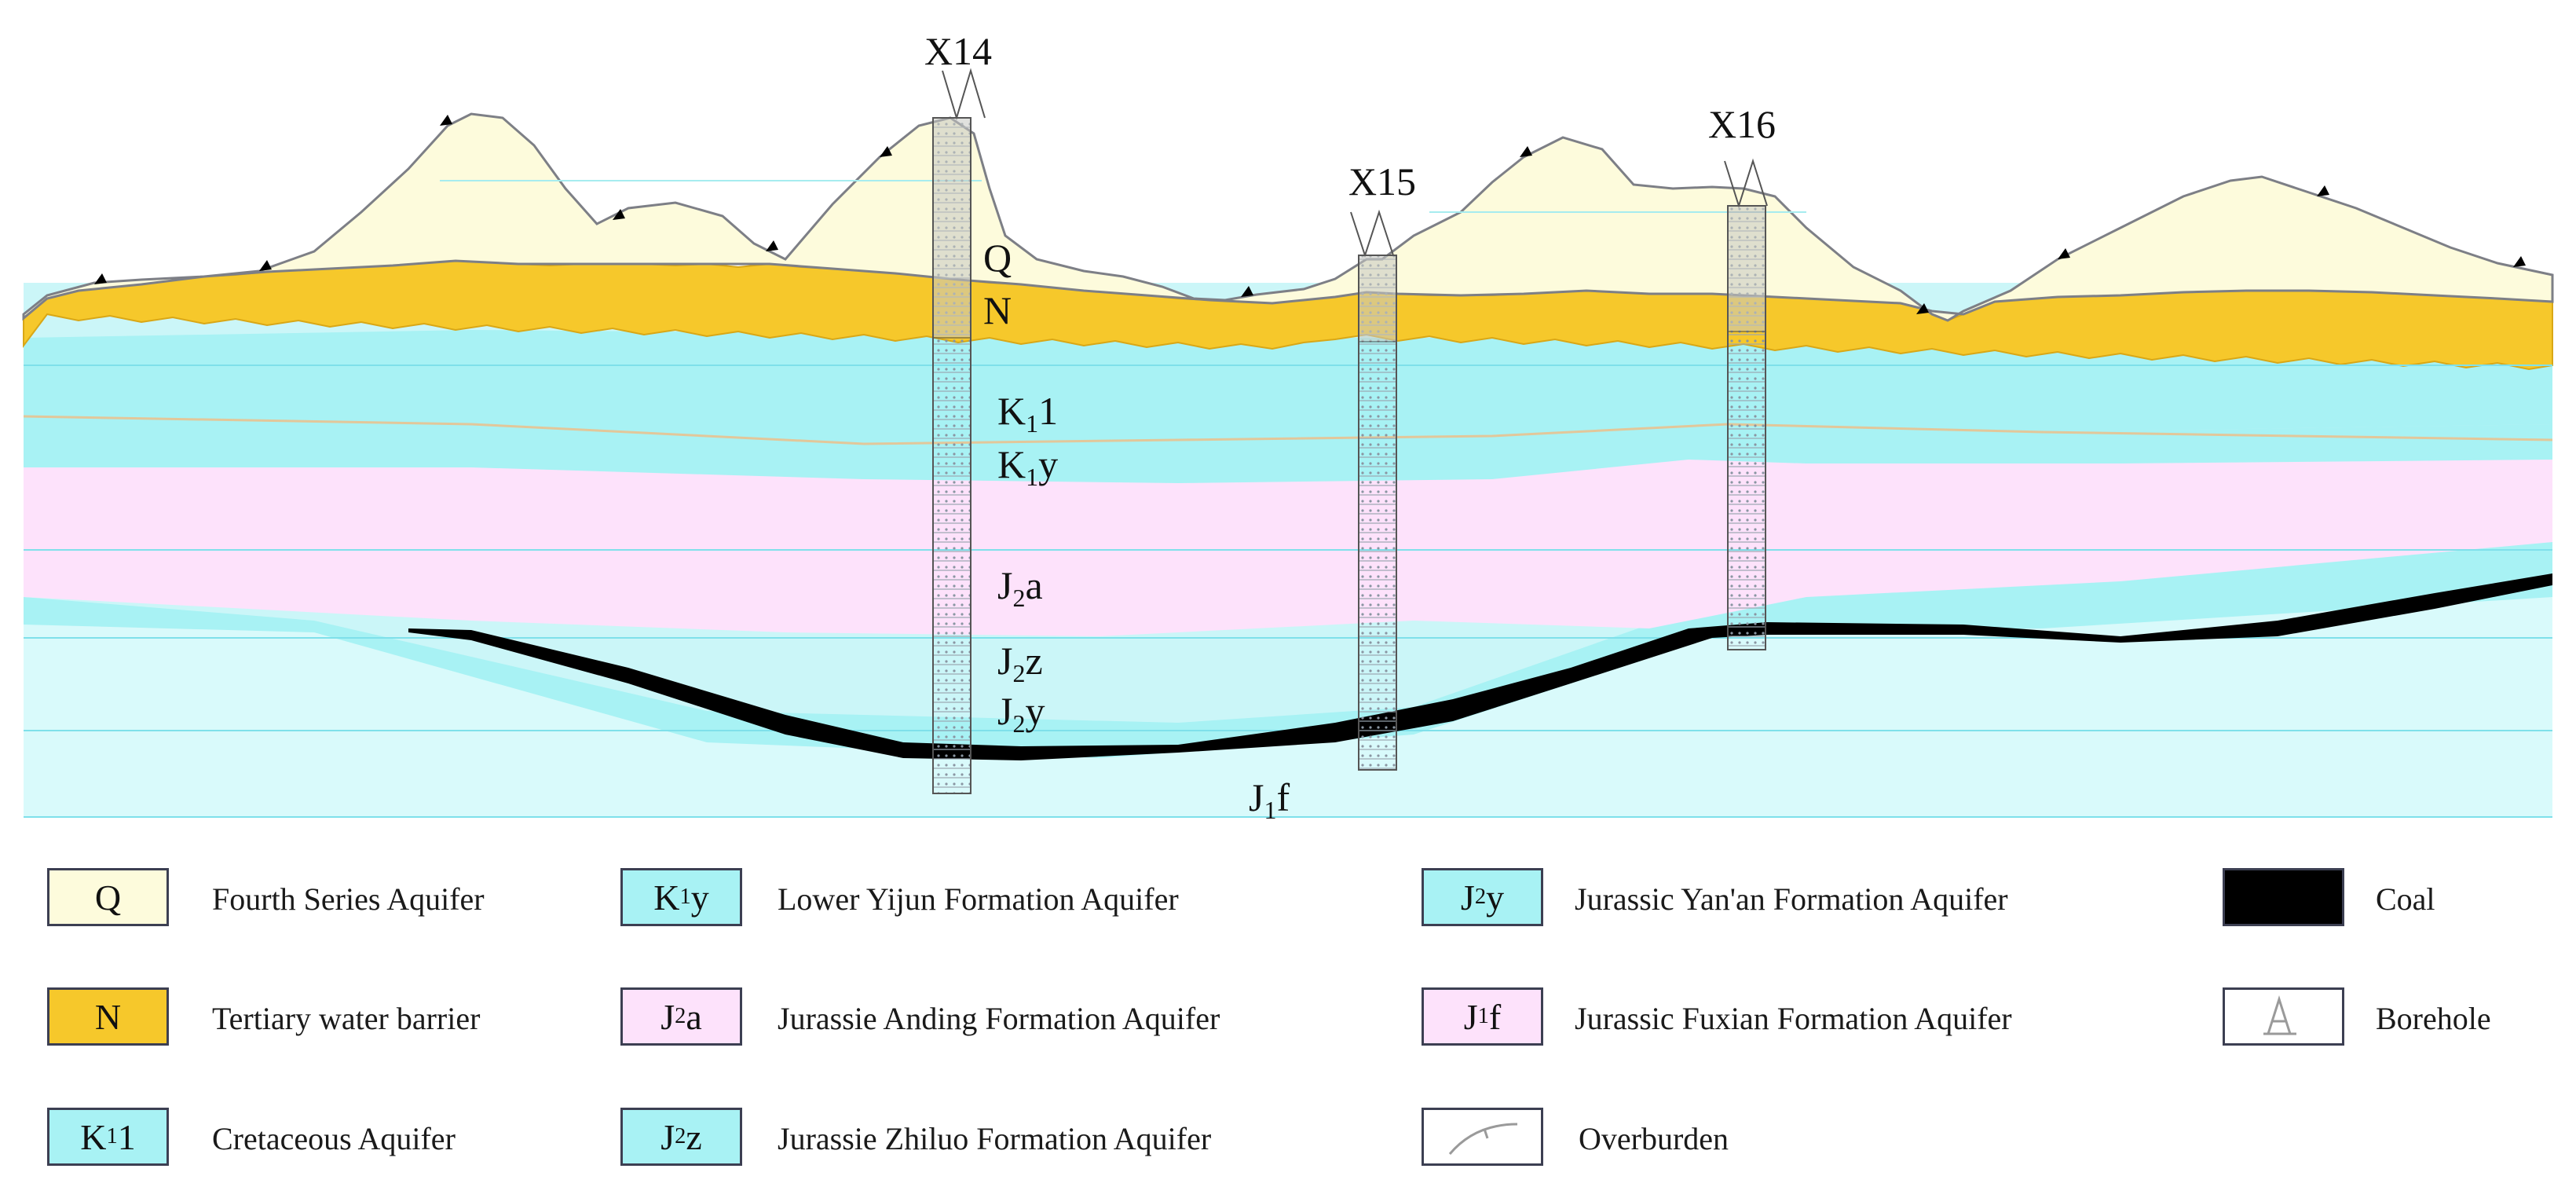  Describe the element at coordinates (1792, 899) in the screenshot. I see `legend-label-j2y: Jurassic Yan'an Formation Aquifer` at that location.